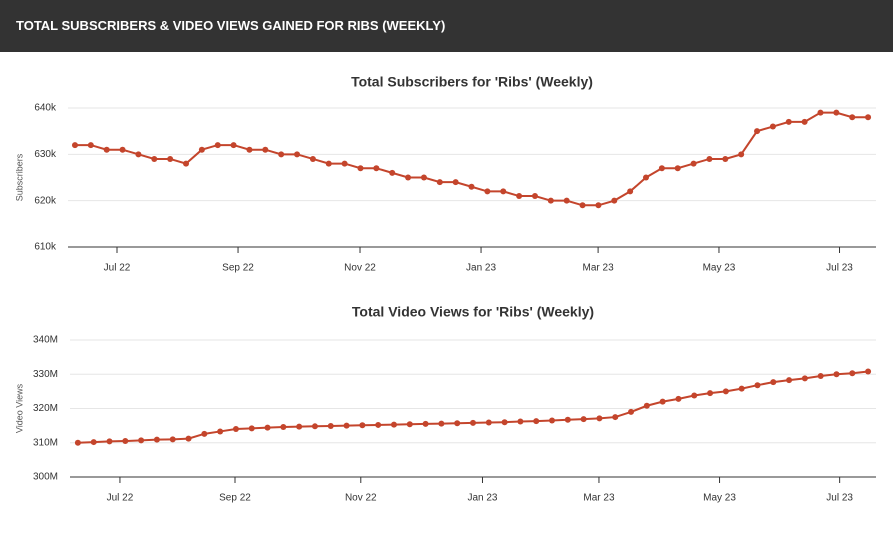 The image size is (893, 534). I want to click on y-axis-title: Subscribers, so click(19, 177).